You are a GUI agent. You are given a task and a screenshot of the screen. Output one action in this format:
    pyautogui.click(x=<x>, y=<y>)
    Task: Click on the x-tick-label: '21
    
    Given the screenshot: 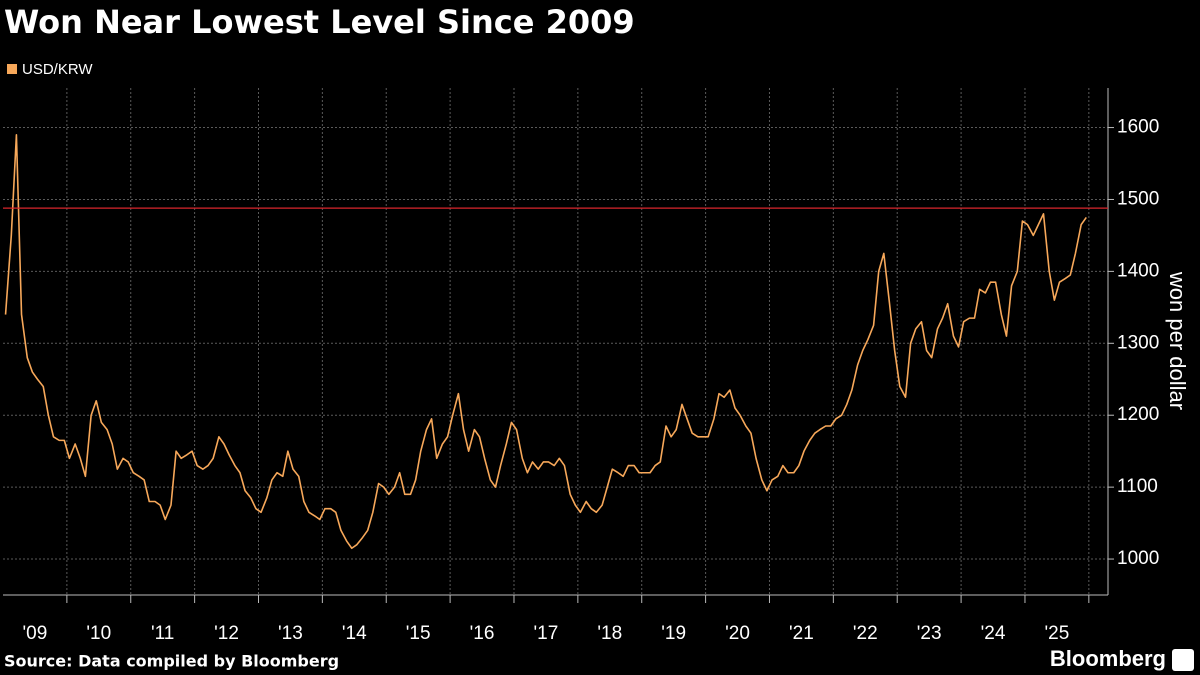 What is the action you would take?
    pyautogui.click(x=801, y=633)
    